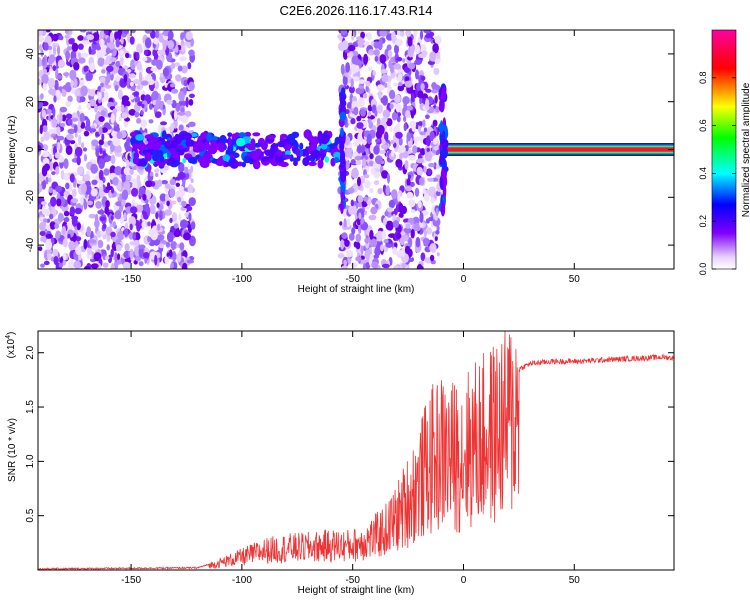 The width and height of the screenshot is (750, 605). What do you see at coordinates (703, 125) in the screenshot?
I see `colorbar-tick-label: 0.6` at bounding box center [703, 125].